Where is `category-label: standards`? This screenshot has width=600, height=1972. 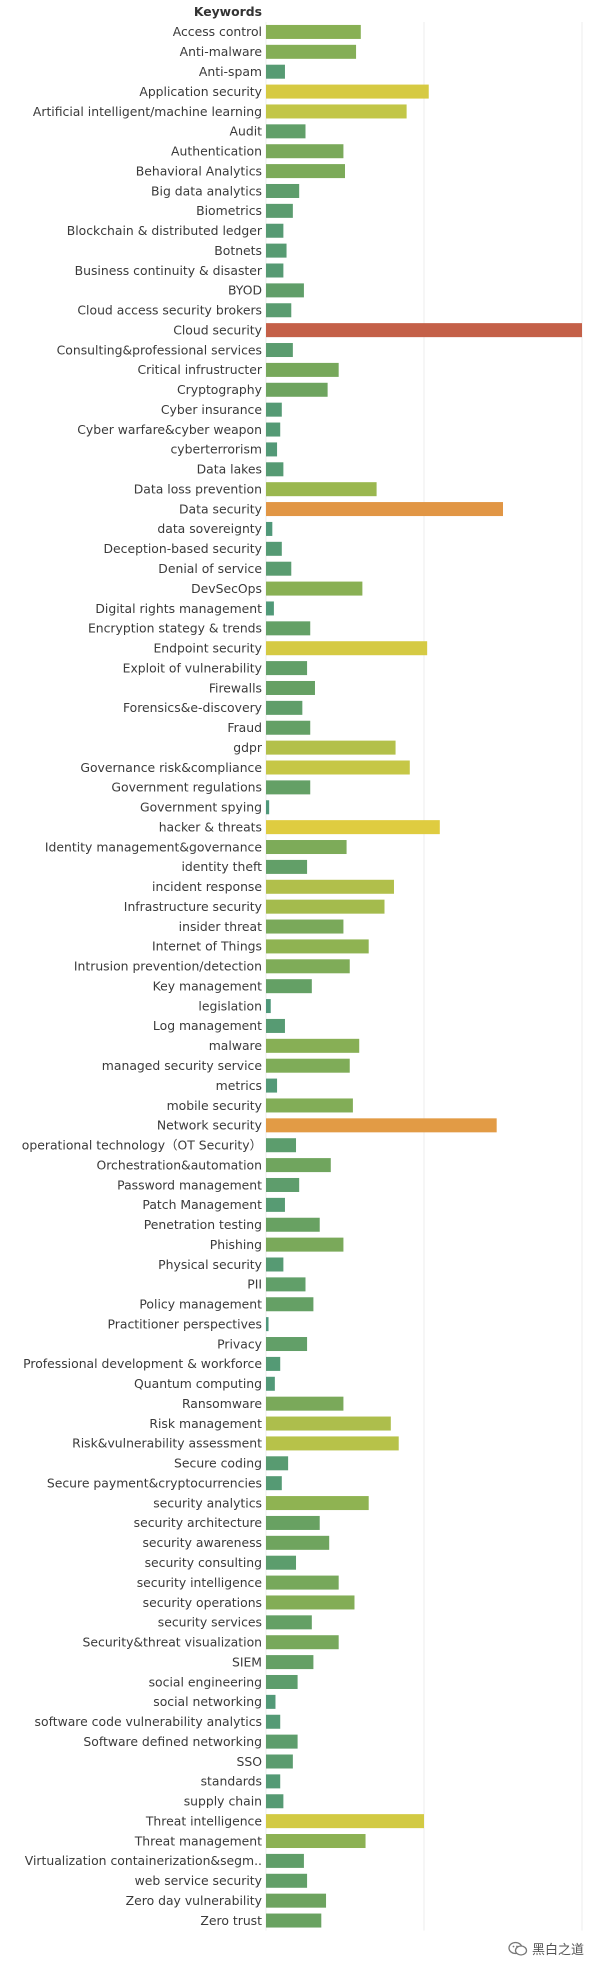
category-label: standards is located at coordinates (231, 1781).